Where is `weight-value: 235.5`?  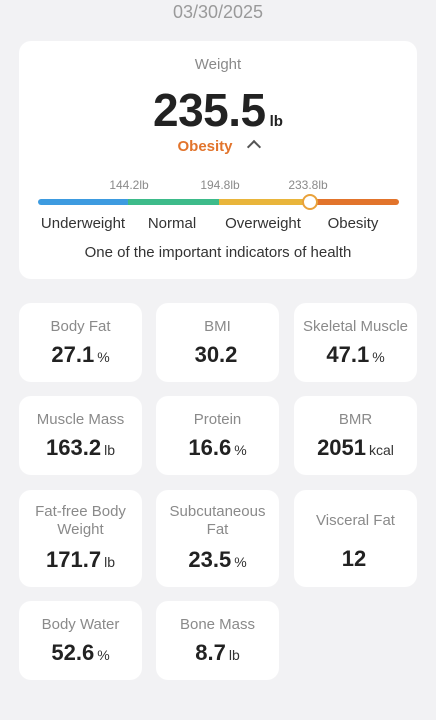
weight-value: 235.5 is located at coordinates (209, 110).